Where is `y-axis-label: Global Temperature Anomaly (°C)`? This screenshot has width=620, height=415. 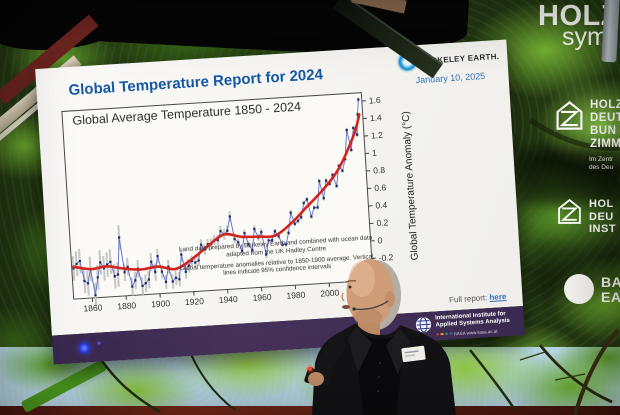
y-axis-label: Global Temperature Anomaly (°C) is located at coordinates (411, 186).